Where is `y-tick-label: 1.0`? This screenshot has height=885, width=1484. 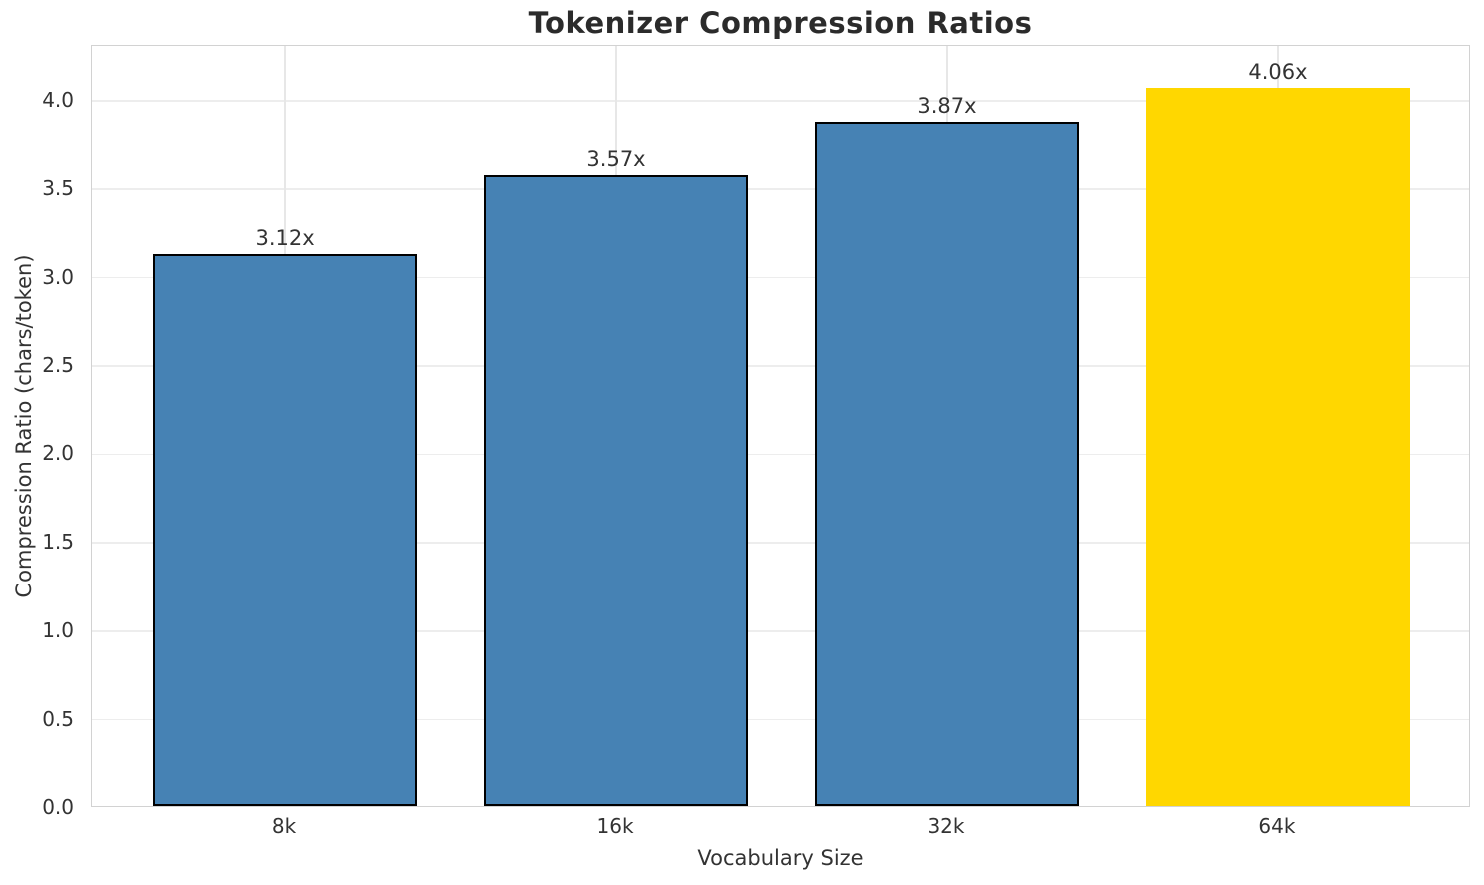
y-tick-label: 1.0 is located at coordinates (58, 630).